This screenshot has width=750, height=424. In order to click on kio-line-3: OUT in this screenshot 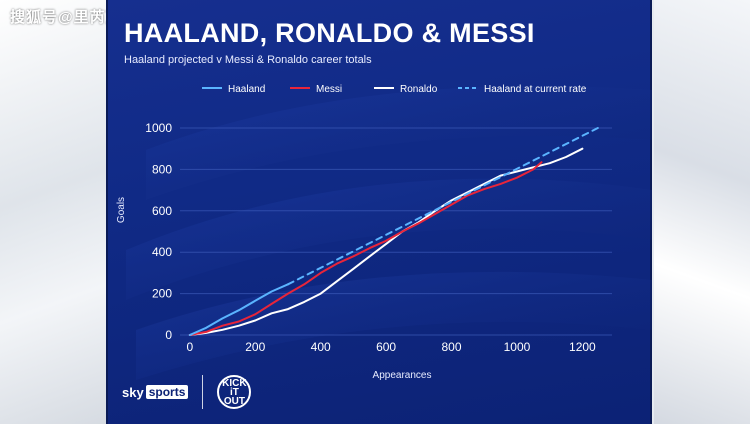, I will do `click(234, 401)`.